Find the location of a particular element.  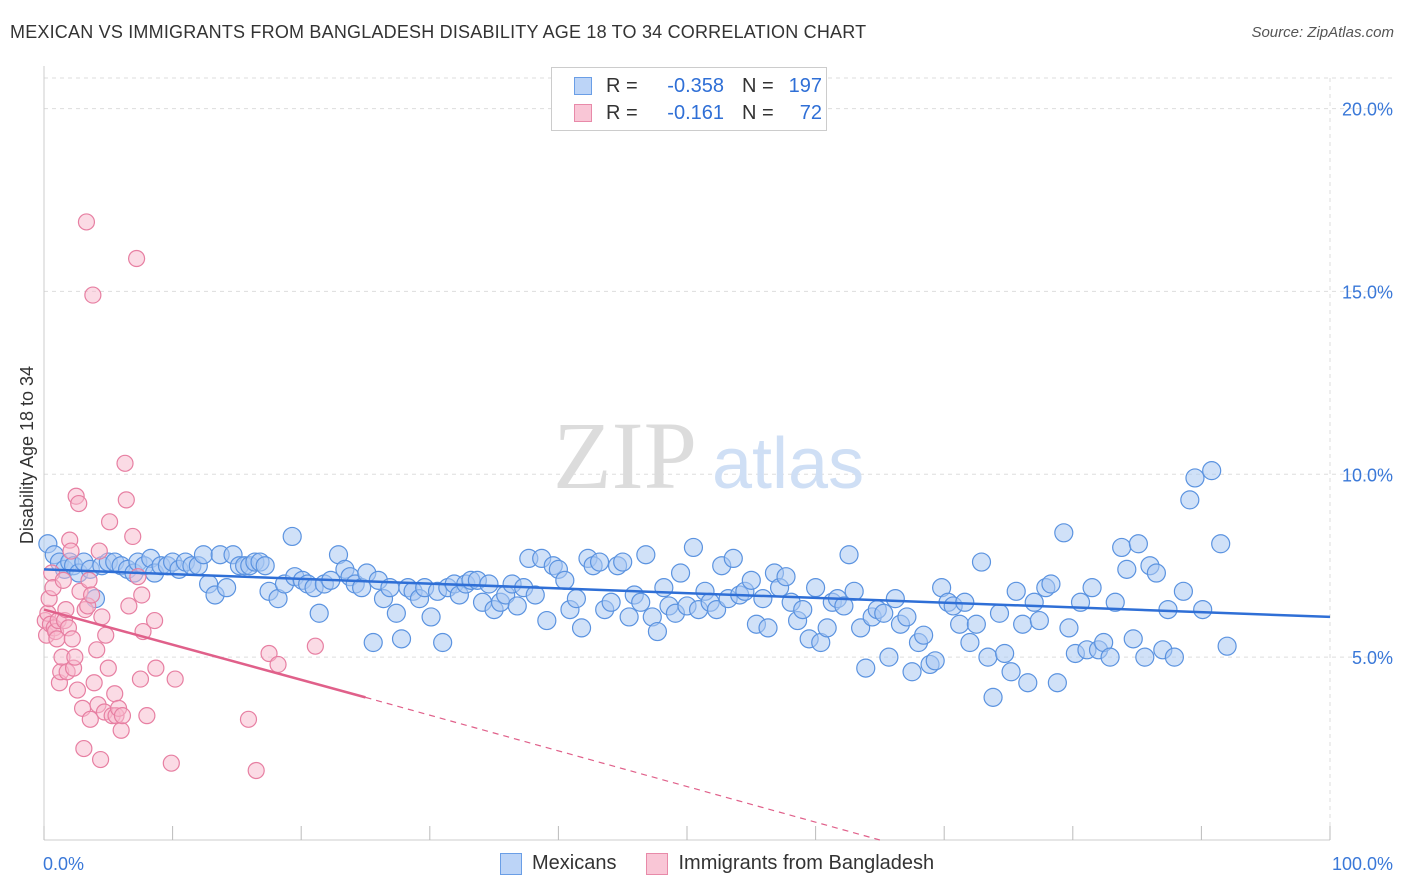

series-legend: Mexicans Immigrants from Bangladesh is located at coordinates (732, 863).